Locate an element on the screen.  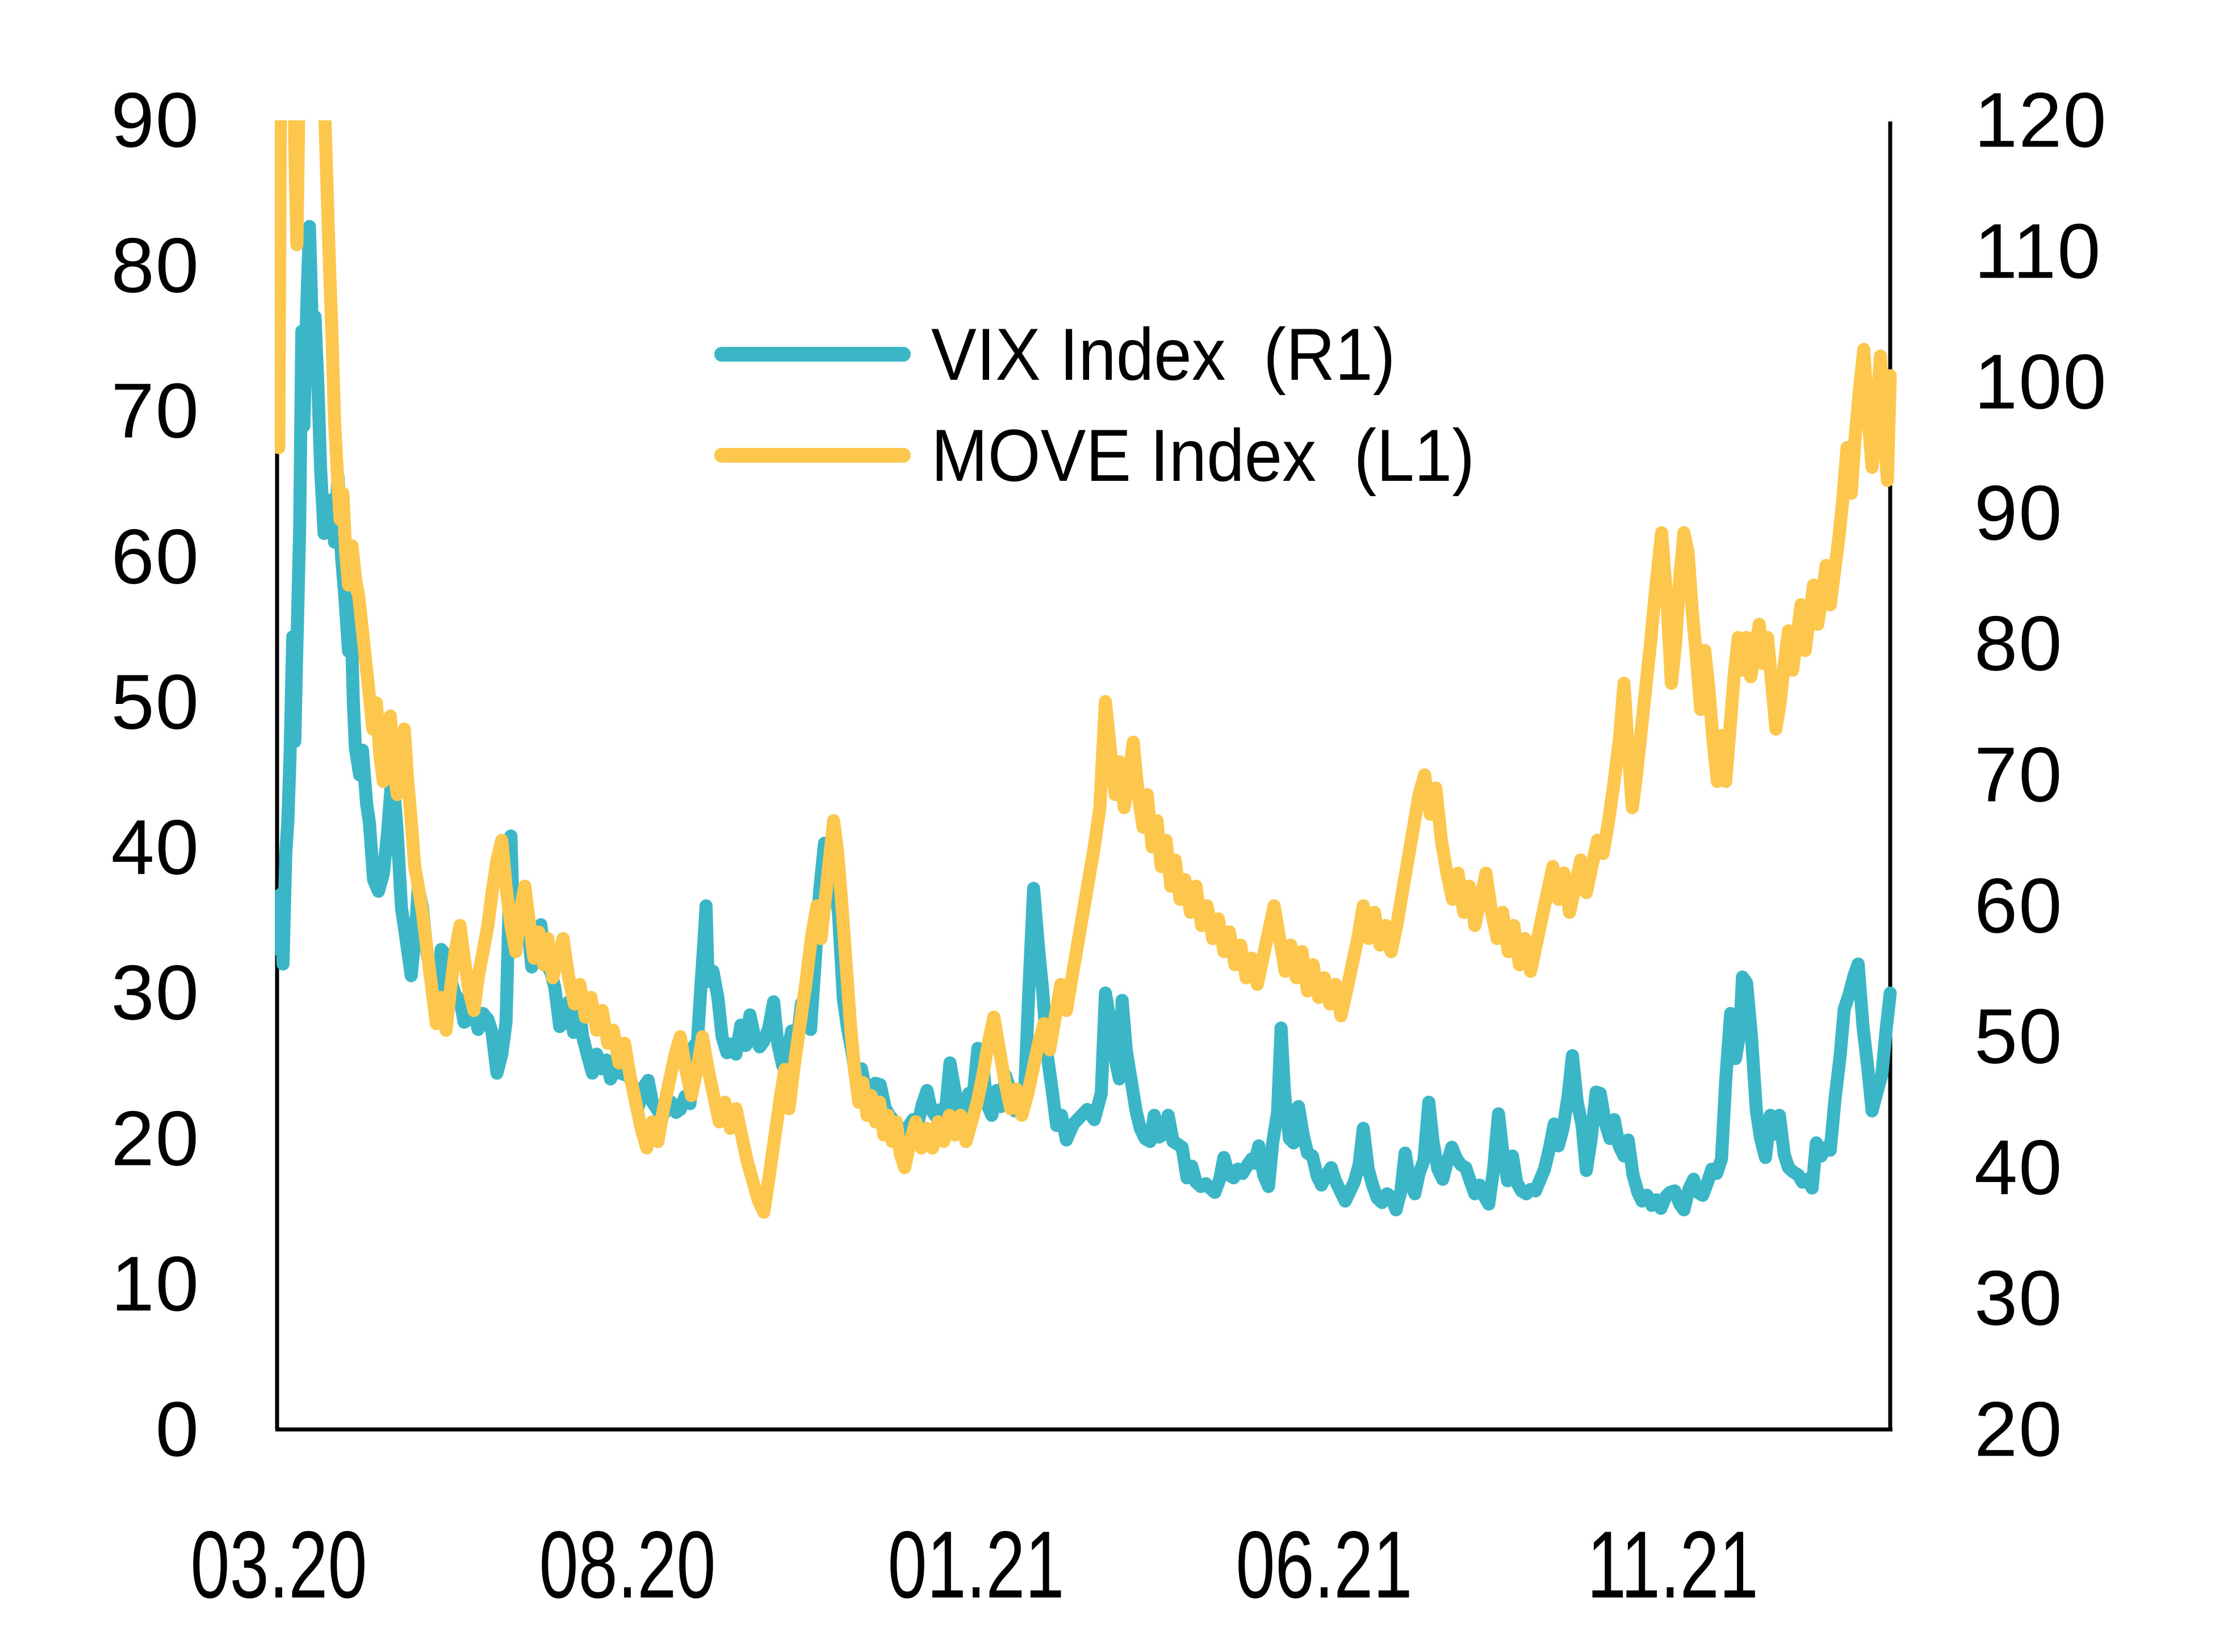
x-axis-tick-label: 11.21 is located at coordinates (1672, 1564).